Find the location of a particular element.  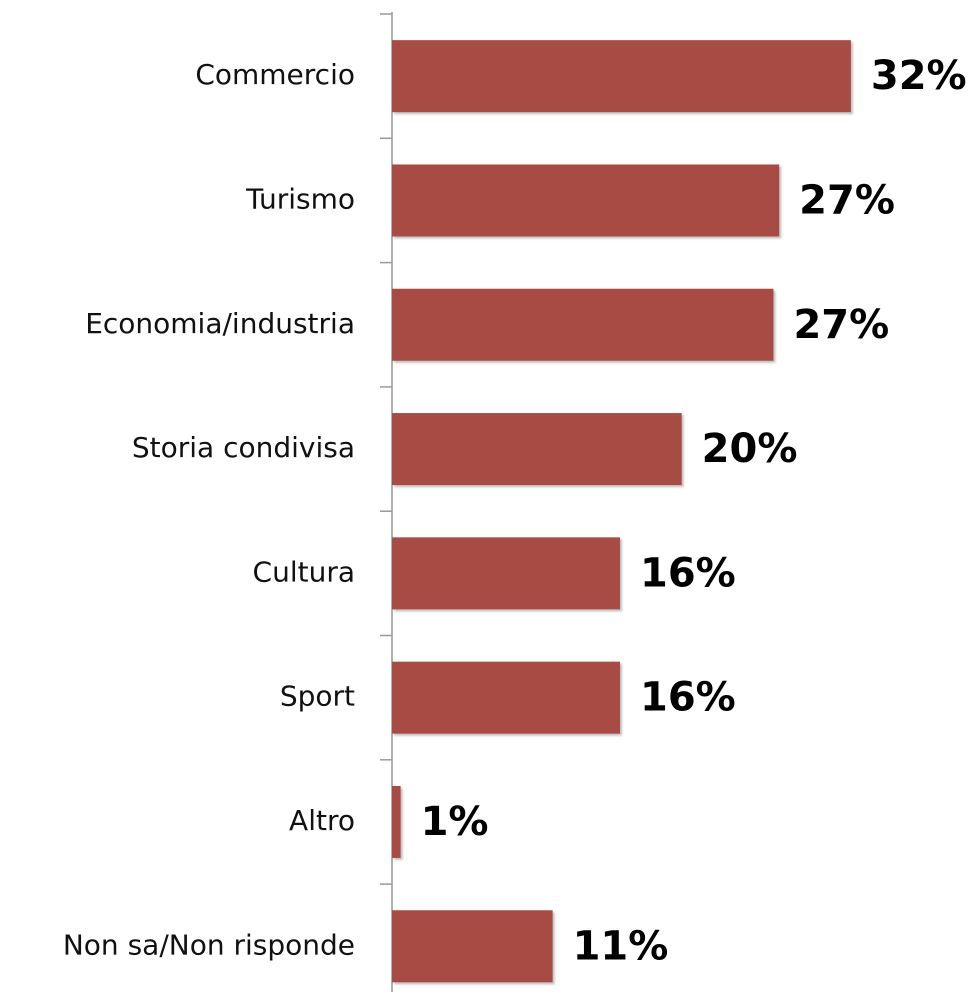

category-label: Cultura is located at coordinates (304, 571).